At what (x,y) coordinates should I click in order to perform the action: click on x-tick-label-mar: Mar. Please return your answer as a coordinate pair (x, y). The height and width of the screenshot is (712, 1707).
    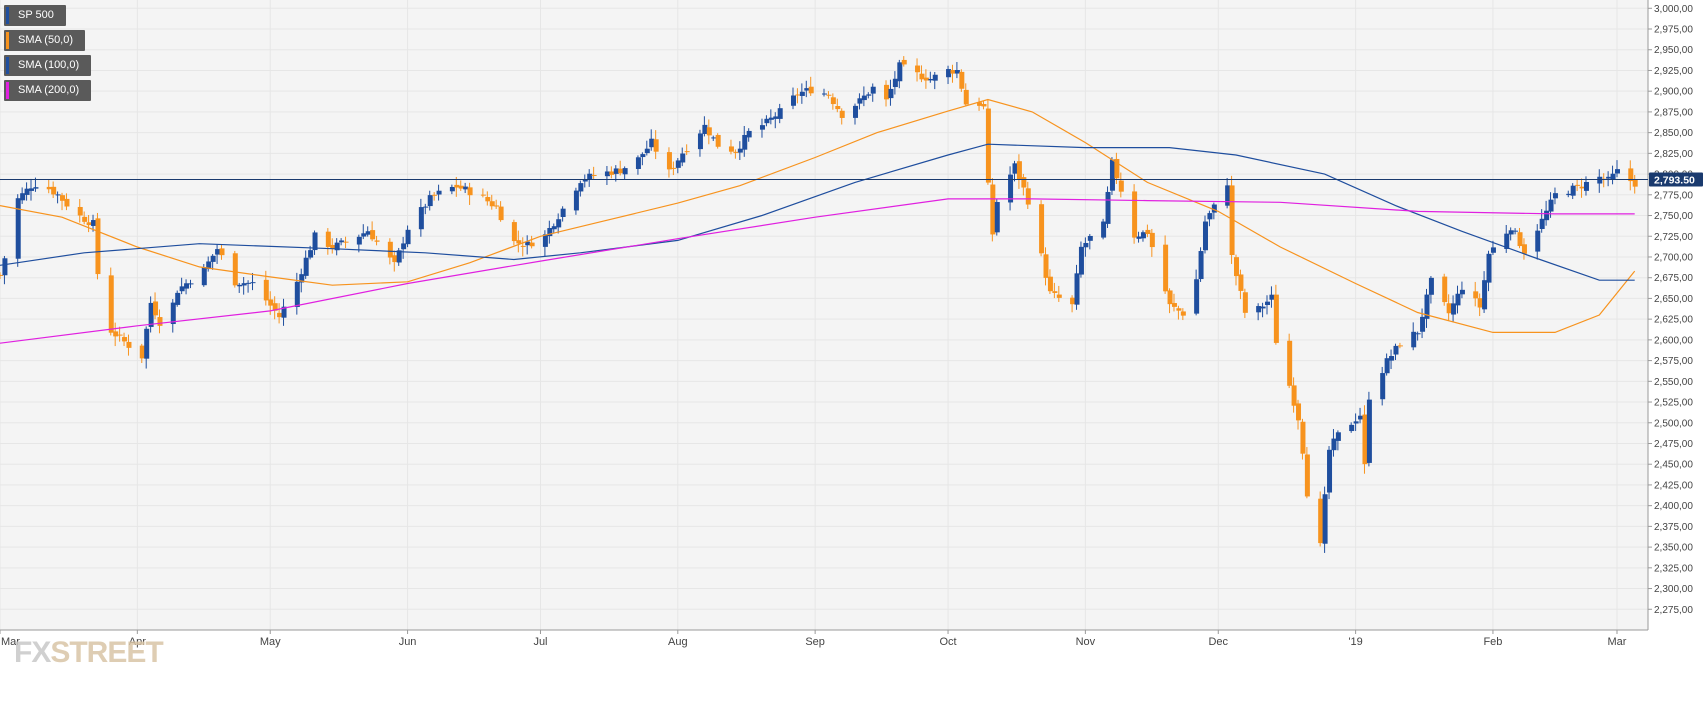
    Looking at the image, I should click on (10, 642).